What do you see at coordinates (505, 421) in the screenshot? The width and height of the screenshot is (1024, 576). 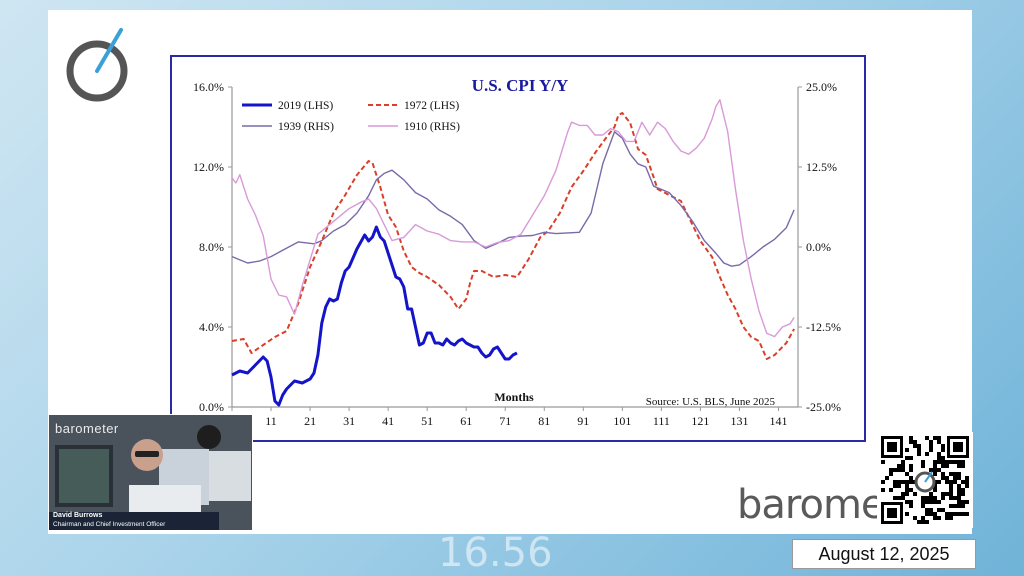 I see `x-tick-label: 71` at bounding box center [505, 421].